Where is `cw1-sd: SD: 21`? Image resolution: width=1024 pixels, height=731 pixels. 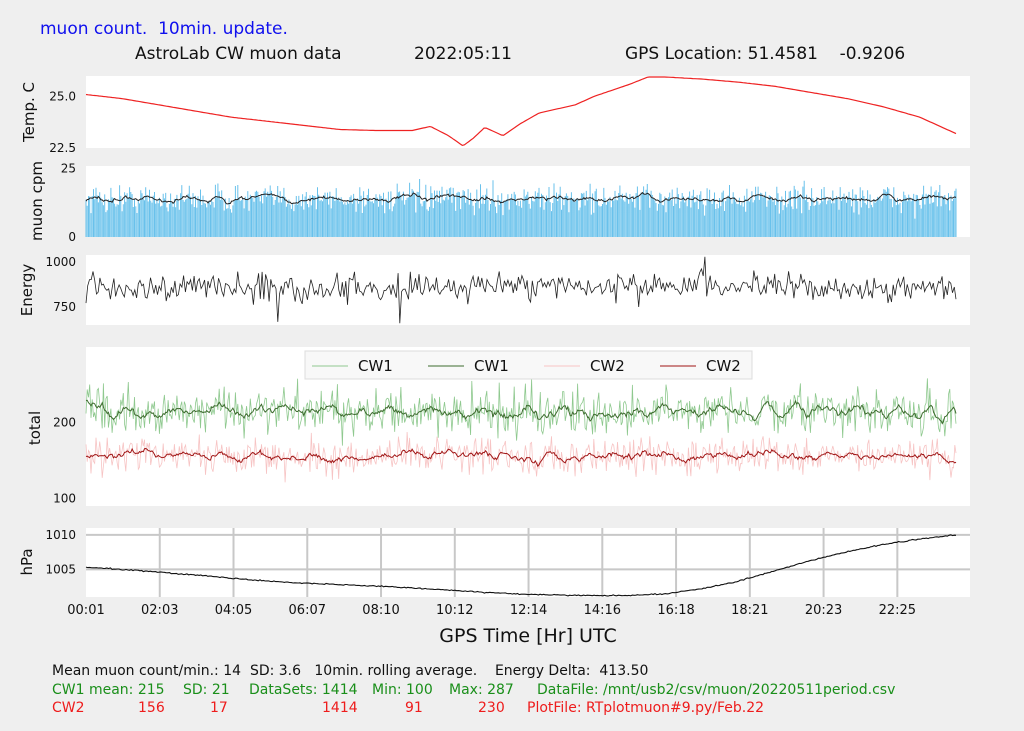 cw1-sd: SD: 21 is located at coordinates (206, 690).